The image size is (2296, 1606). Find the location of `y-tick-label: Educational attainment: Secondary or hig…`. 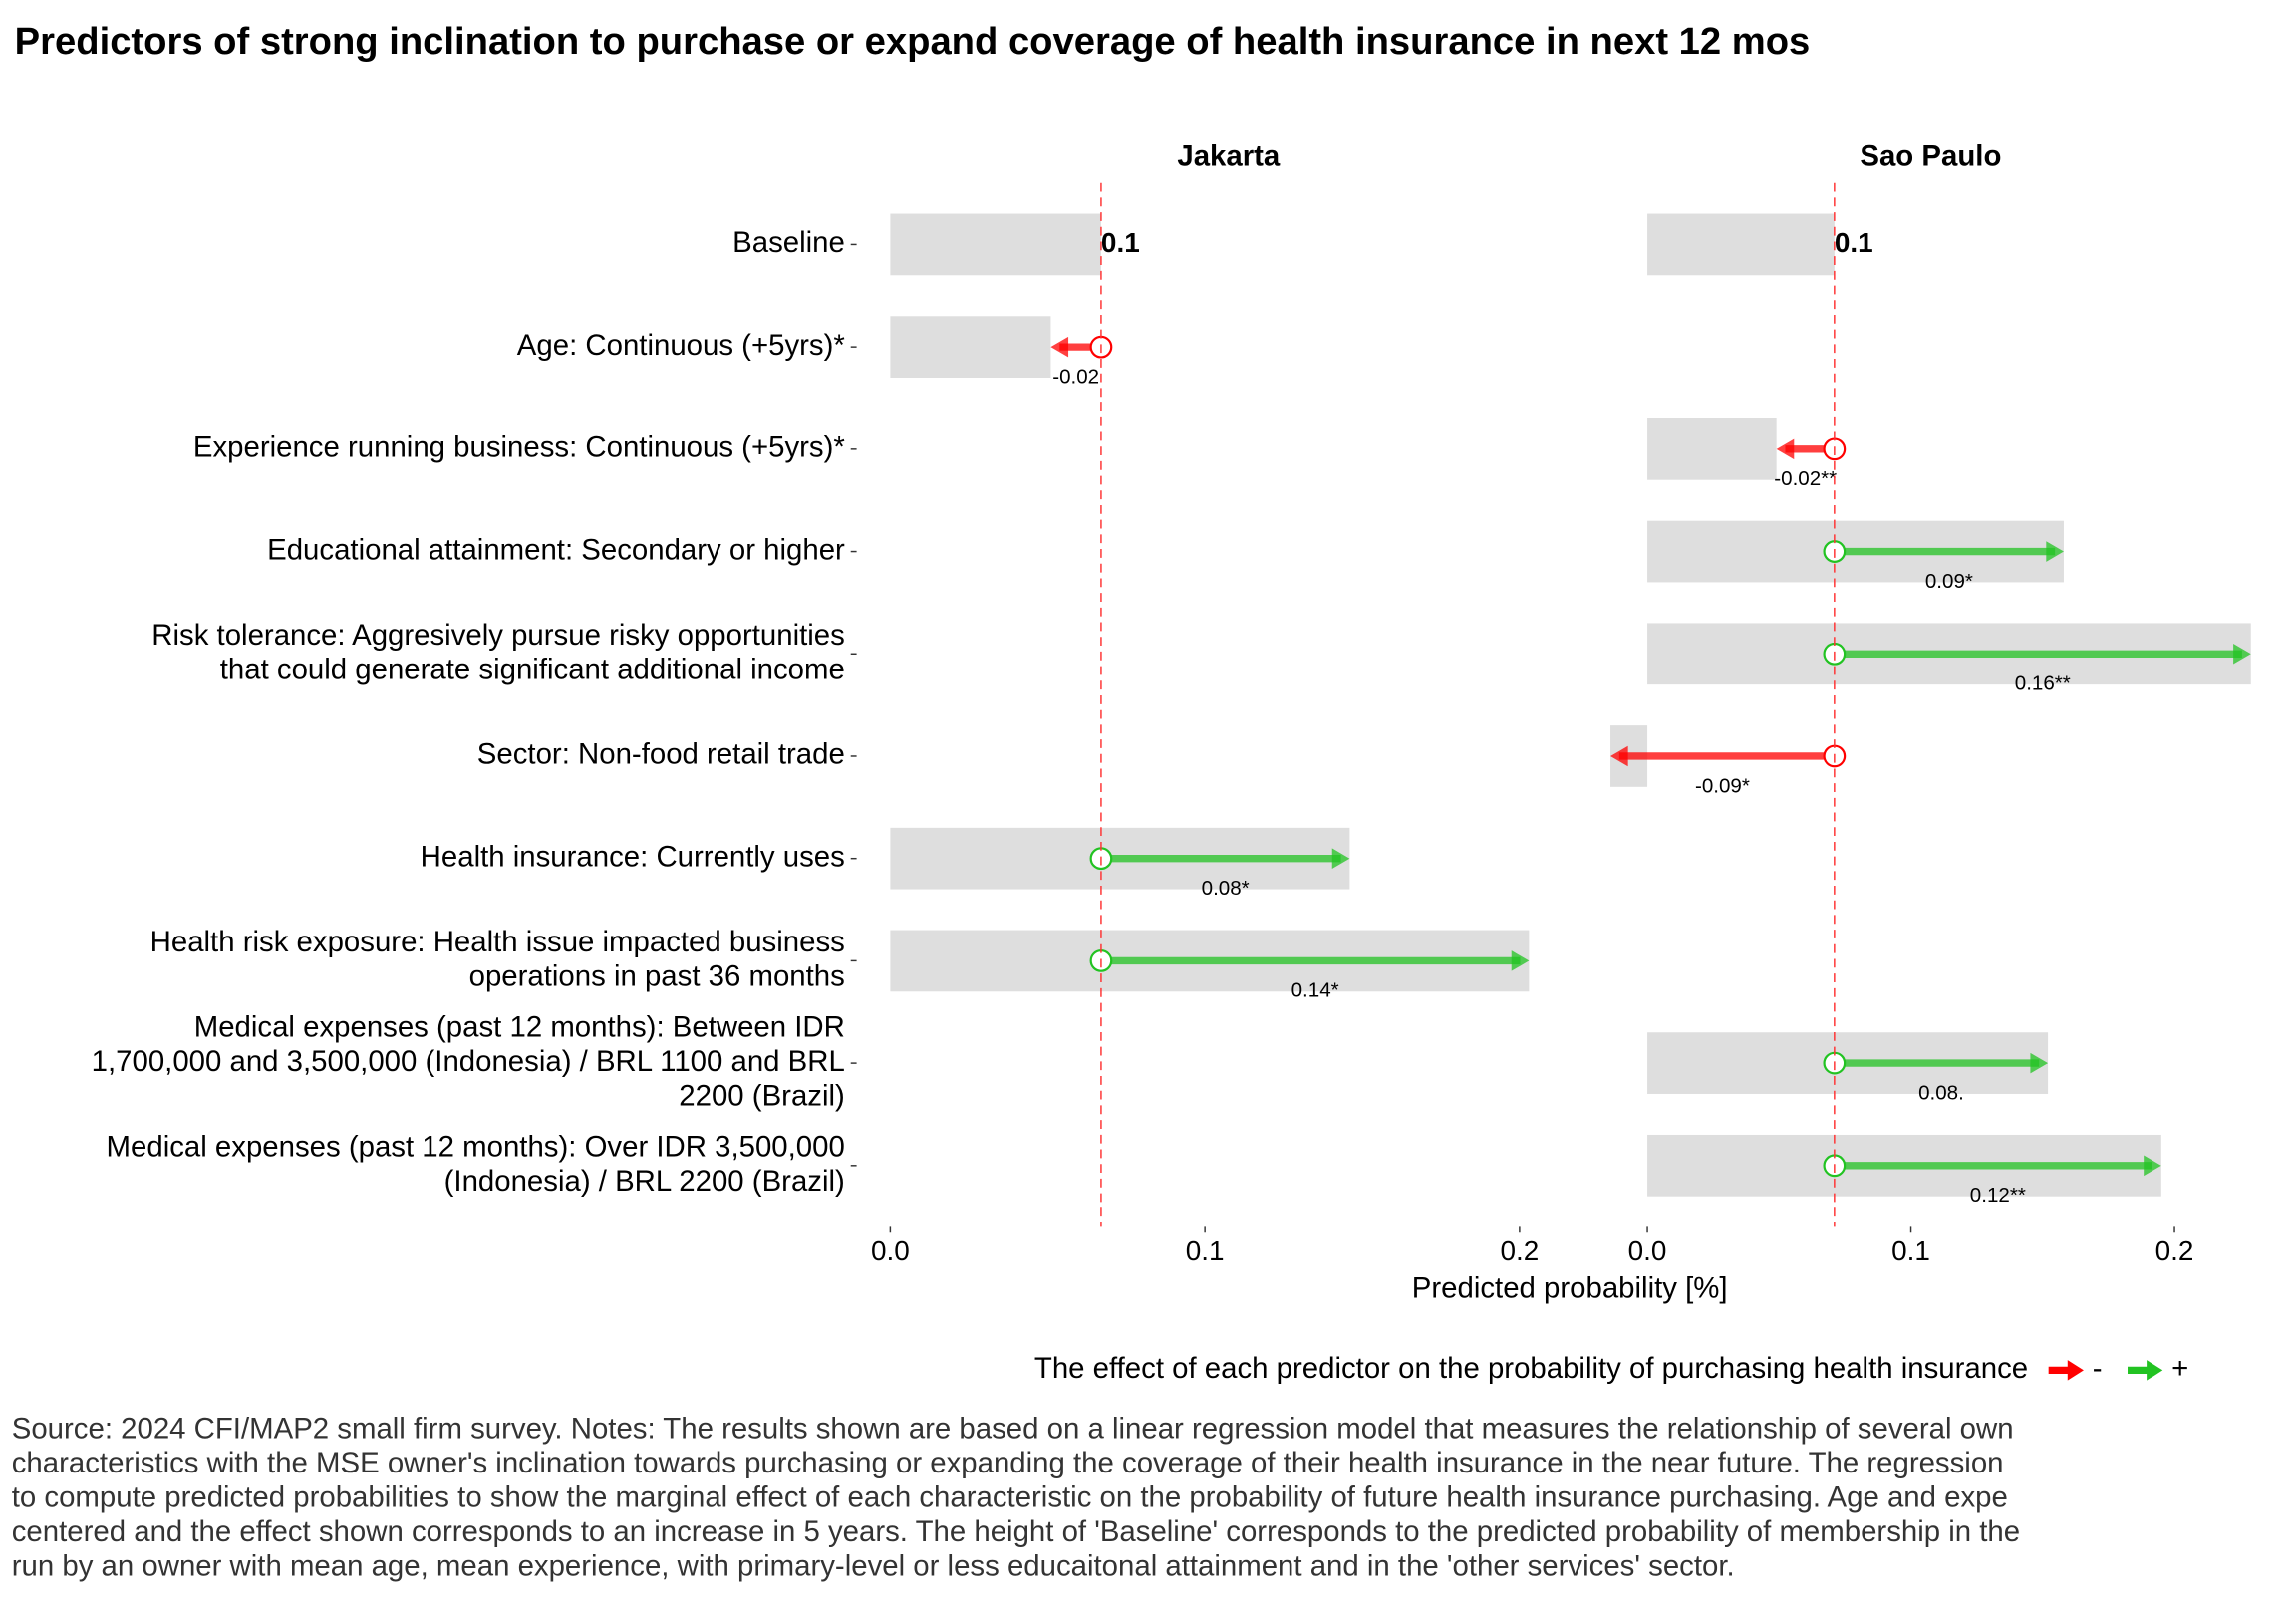

y-tick-label: Educational attainment: Secondary or hig… is located at coordinates (556, 549).